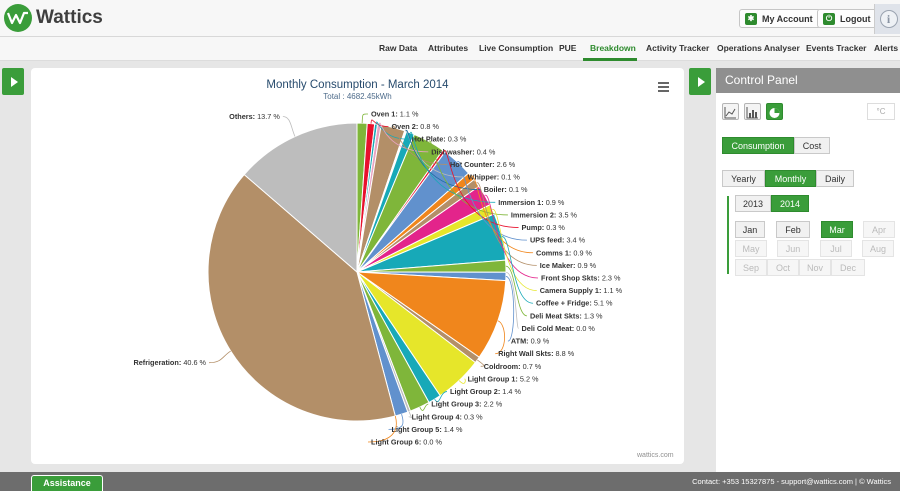 This screenshot has height=491, width=900. Describe the element at coordinates (357, 96) in the screenshot. I see `chart-subtitle: Total : 4682.45kWh` at that location.